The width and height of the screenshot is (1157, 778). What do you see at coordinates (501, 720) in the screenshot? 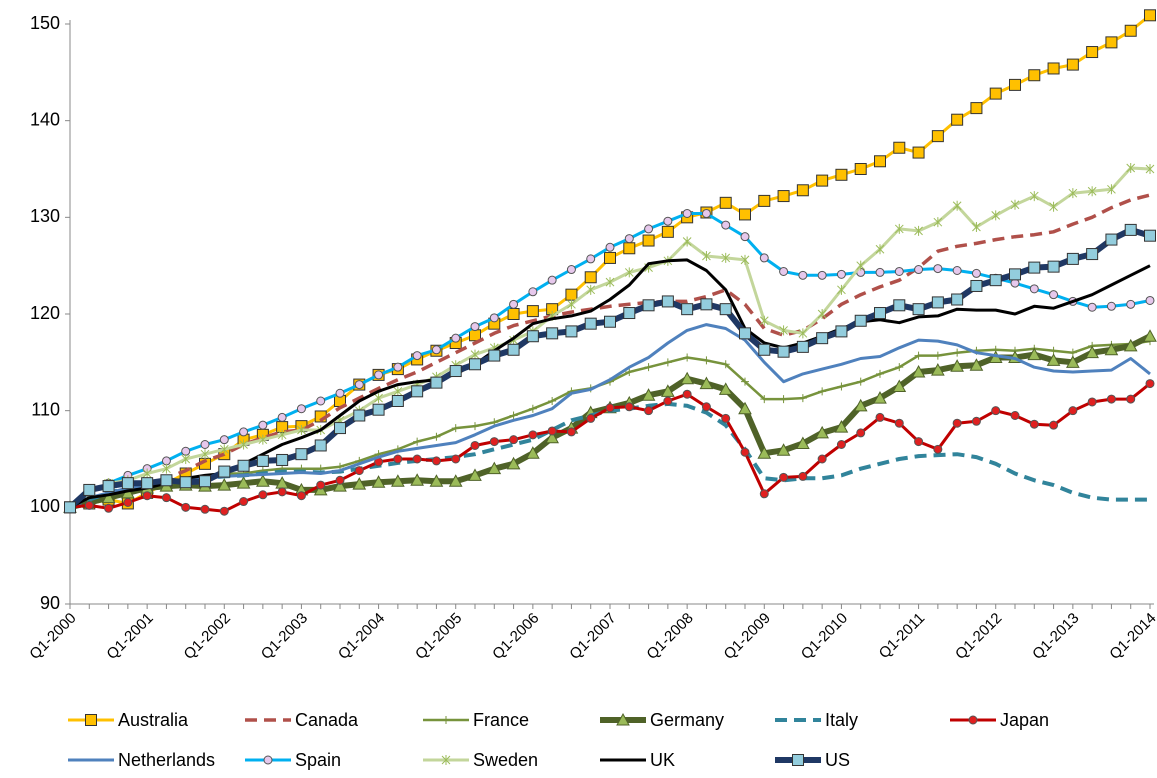
I see `legend-label: France` at bounding box center [501, 720].